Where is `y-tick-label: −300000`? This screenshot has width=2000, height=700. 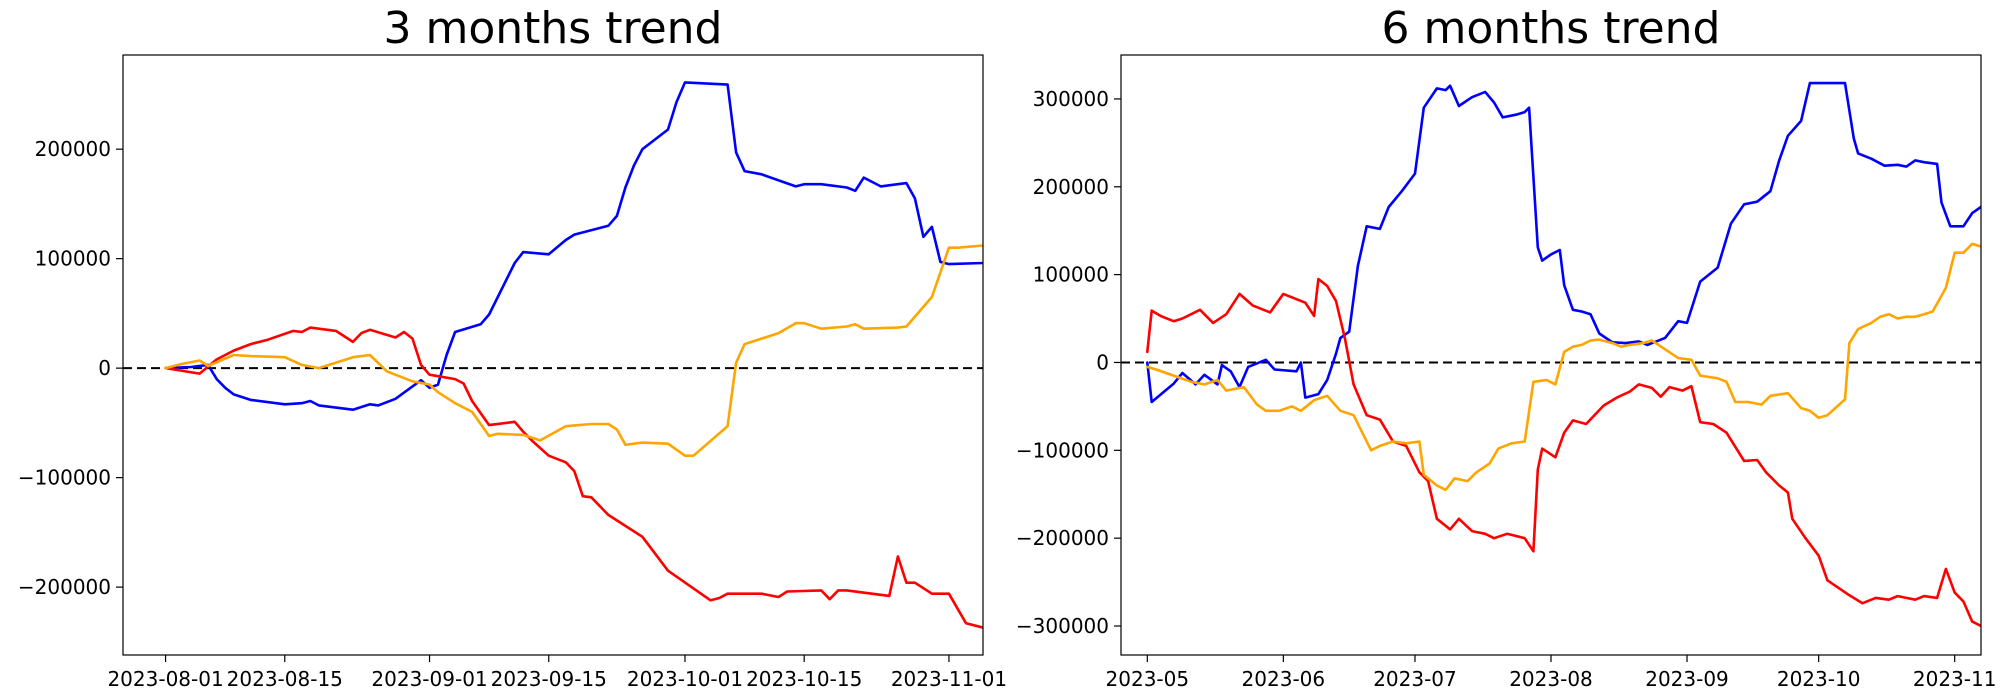 y-tick-label: −300000 is located at coordinates (1062, 626).